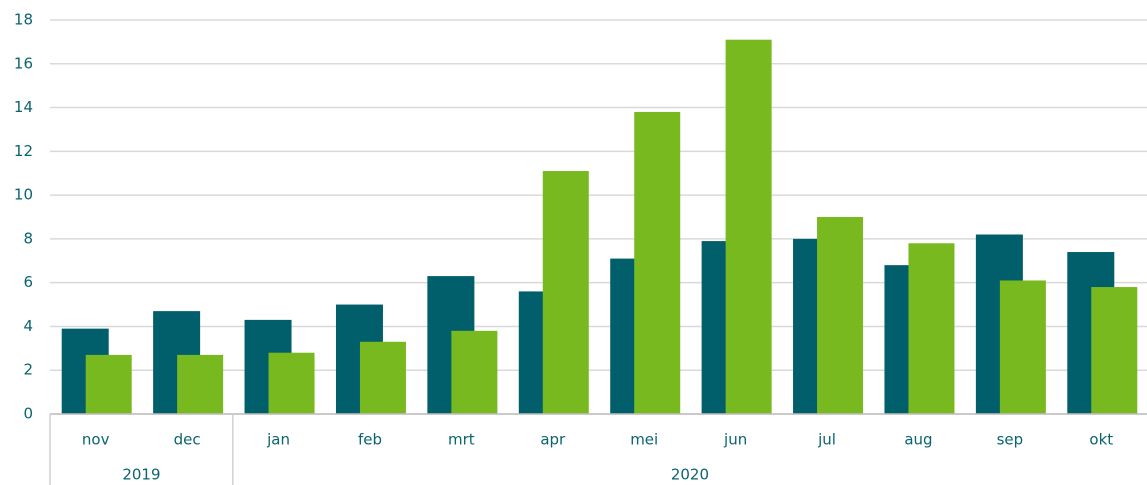 Image resolution: width=1147 pixels, height=485 pixels. I want to click on x-tick-label: jan, so click(278, 440).